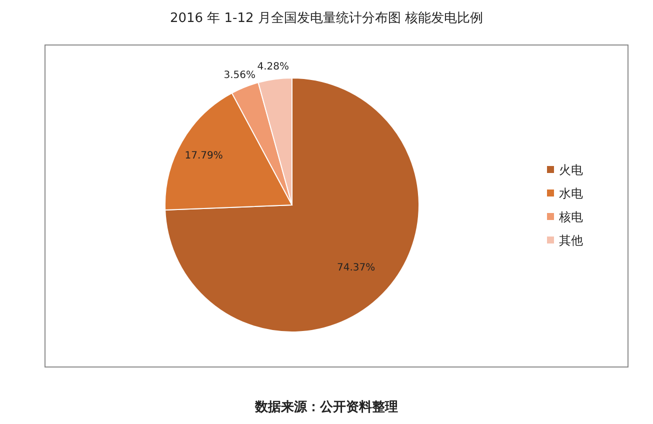 The height and width of the screenshot is (424, 653). I want to click on title: 2016 年 1-12 月全国发电量统计分布图 核能发电比例, so click(327, 18).